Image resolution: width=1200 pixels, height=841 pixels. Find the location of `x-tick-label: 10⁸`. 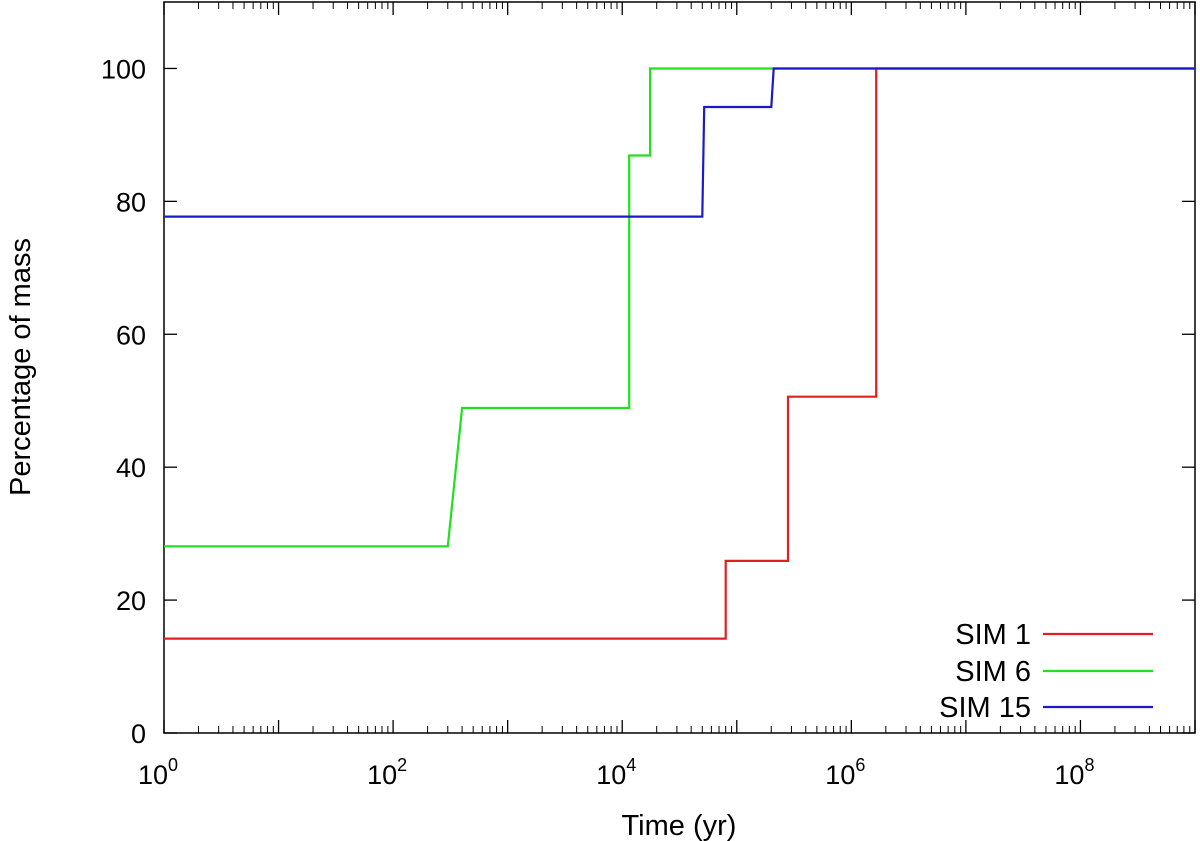

x-tick-label: 10⁸ is located at coordinates (1074, 772).